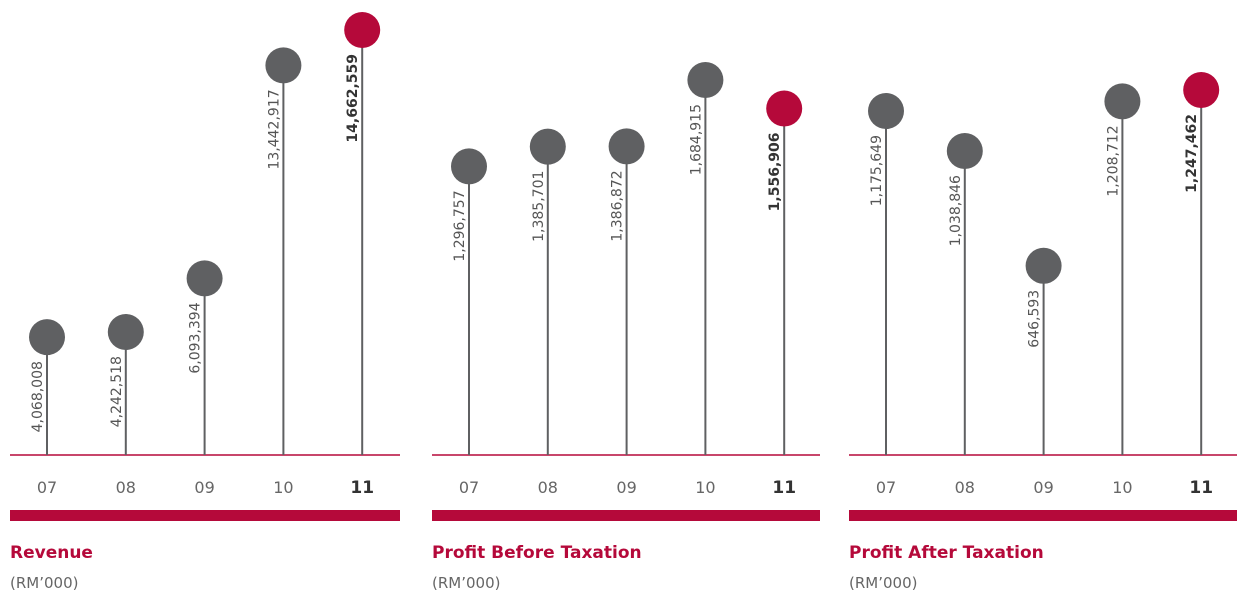 This screenshot has height=594, width=1237. Describe the element at coordinates (1192, 153) in the screenshot. I see `value-label: 1,247,462` at that location.